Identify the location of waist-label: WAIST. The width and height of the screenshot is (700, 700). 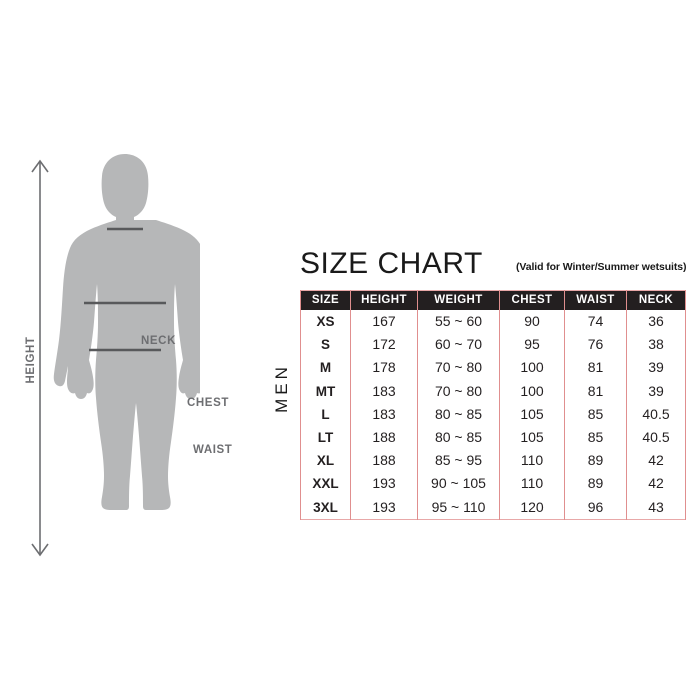
(213, 450).